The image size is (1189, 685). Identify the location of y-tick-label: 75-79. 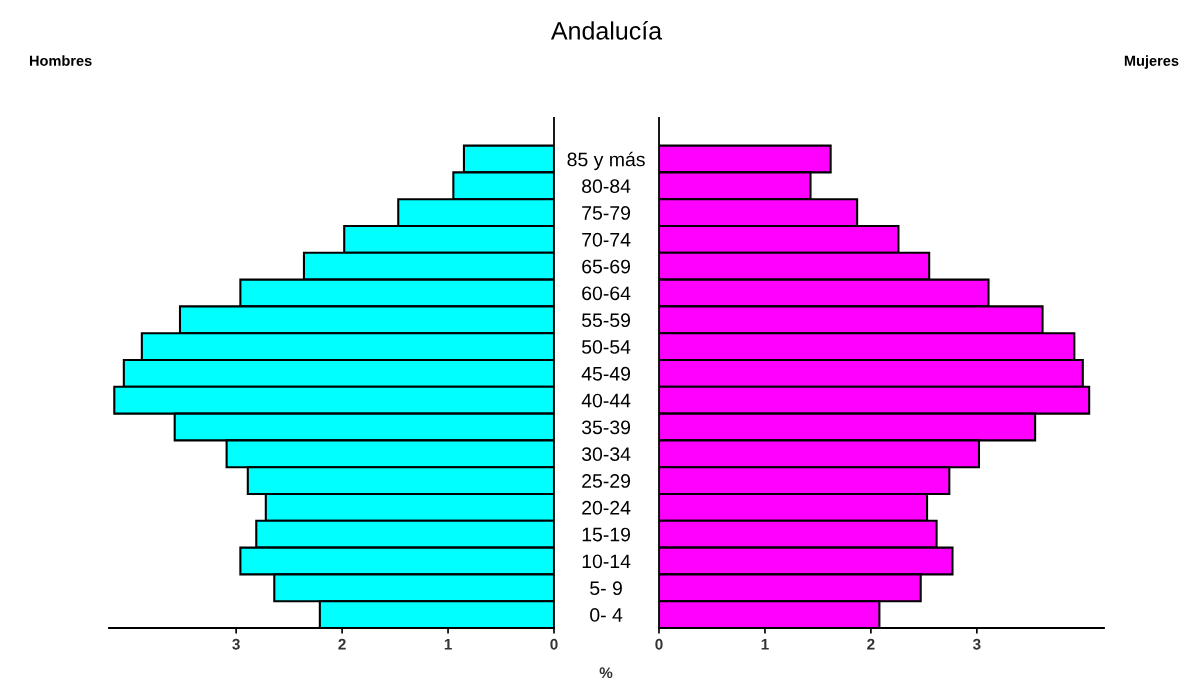
(606, 213).